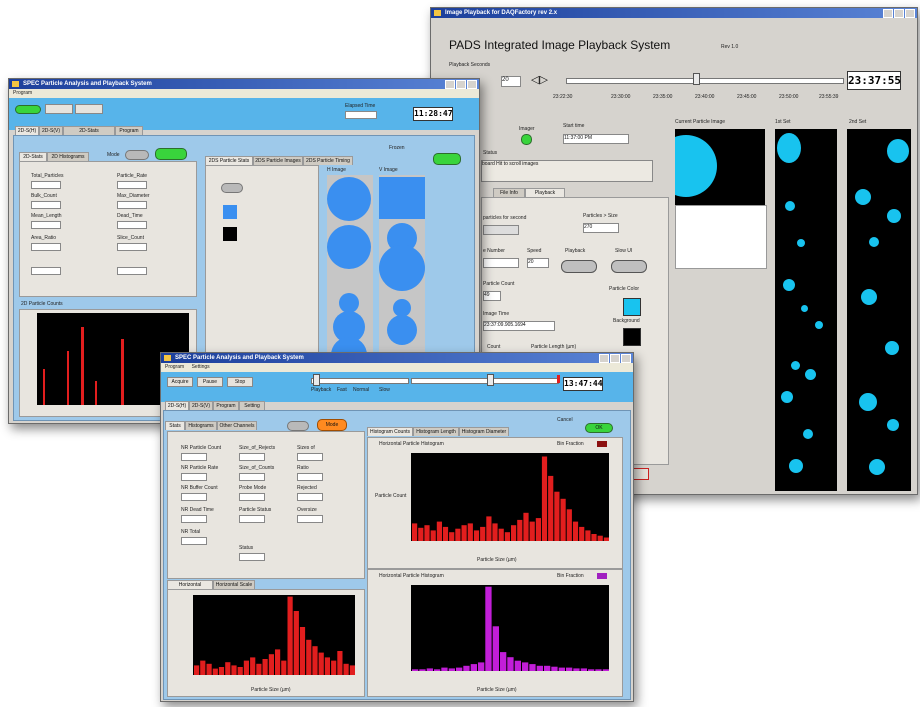 This screenshot has height=707, width=920. What do you see at coordinates (33, 156) in the screenshot?
I see `subtab-2d-stats: 2D-Stats` at bounding box center [33, 156].